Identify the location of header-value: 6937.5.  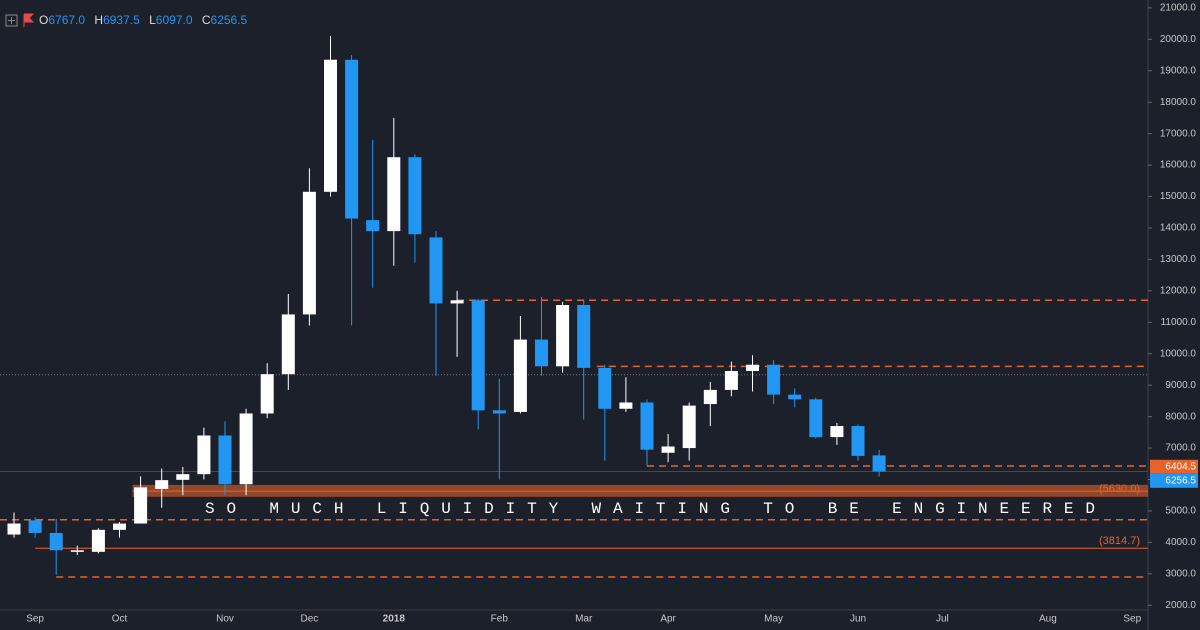
(121, 20).